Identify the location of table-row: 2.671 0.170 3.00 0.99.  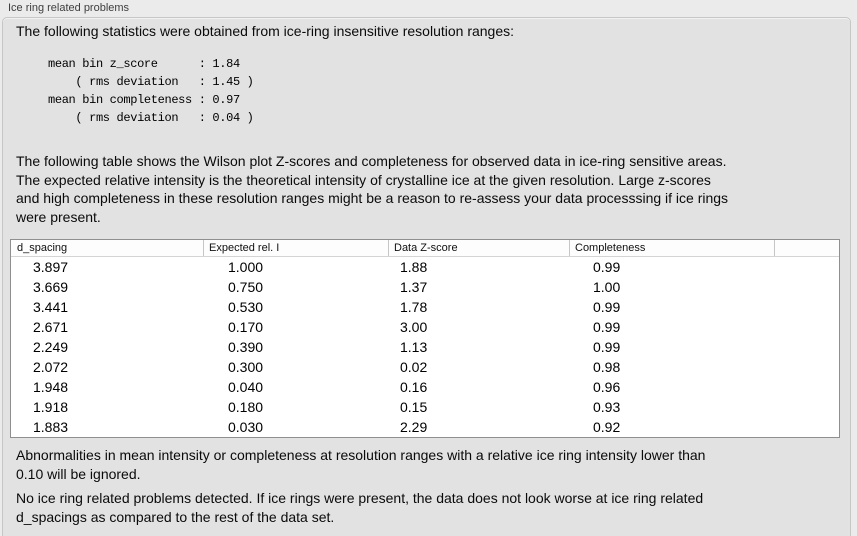
(425, 327).